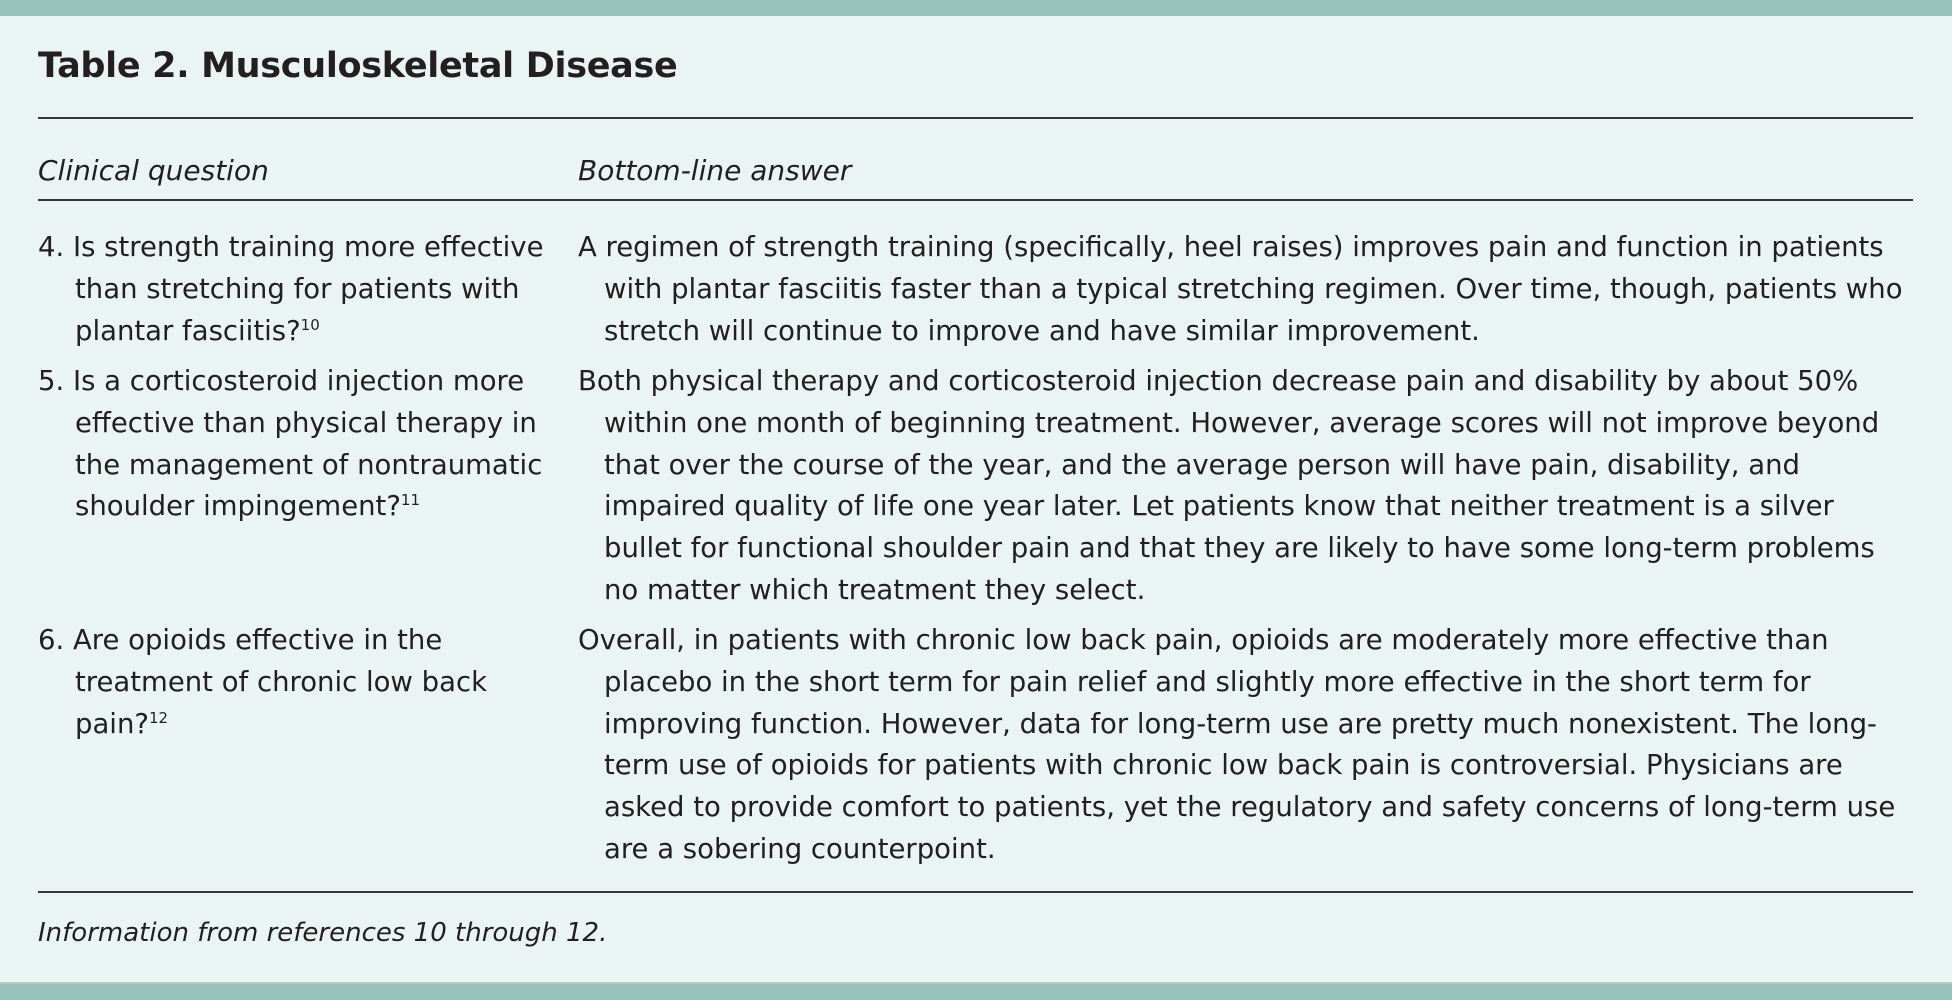 This screenshot has height=1000, width=1952. I want to click on reference-number: 12, so click(158, 717).